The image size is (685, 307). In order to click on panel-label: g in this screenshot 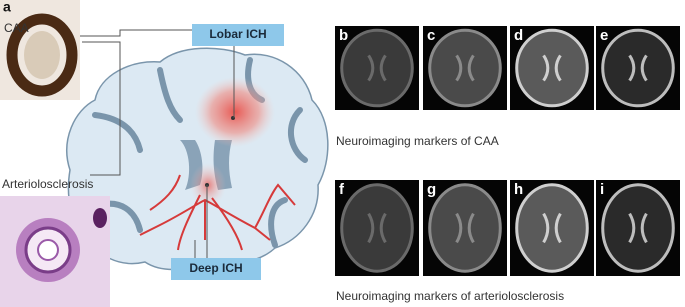, I will do `click(431, 189)`.